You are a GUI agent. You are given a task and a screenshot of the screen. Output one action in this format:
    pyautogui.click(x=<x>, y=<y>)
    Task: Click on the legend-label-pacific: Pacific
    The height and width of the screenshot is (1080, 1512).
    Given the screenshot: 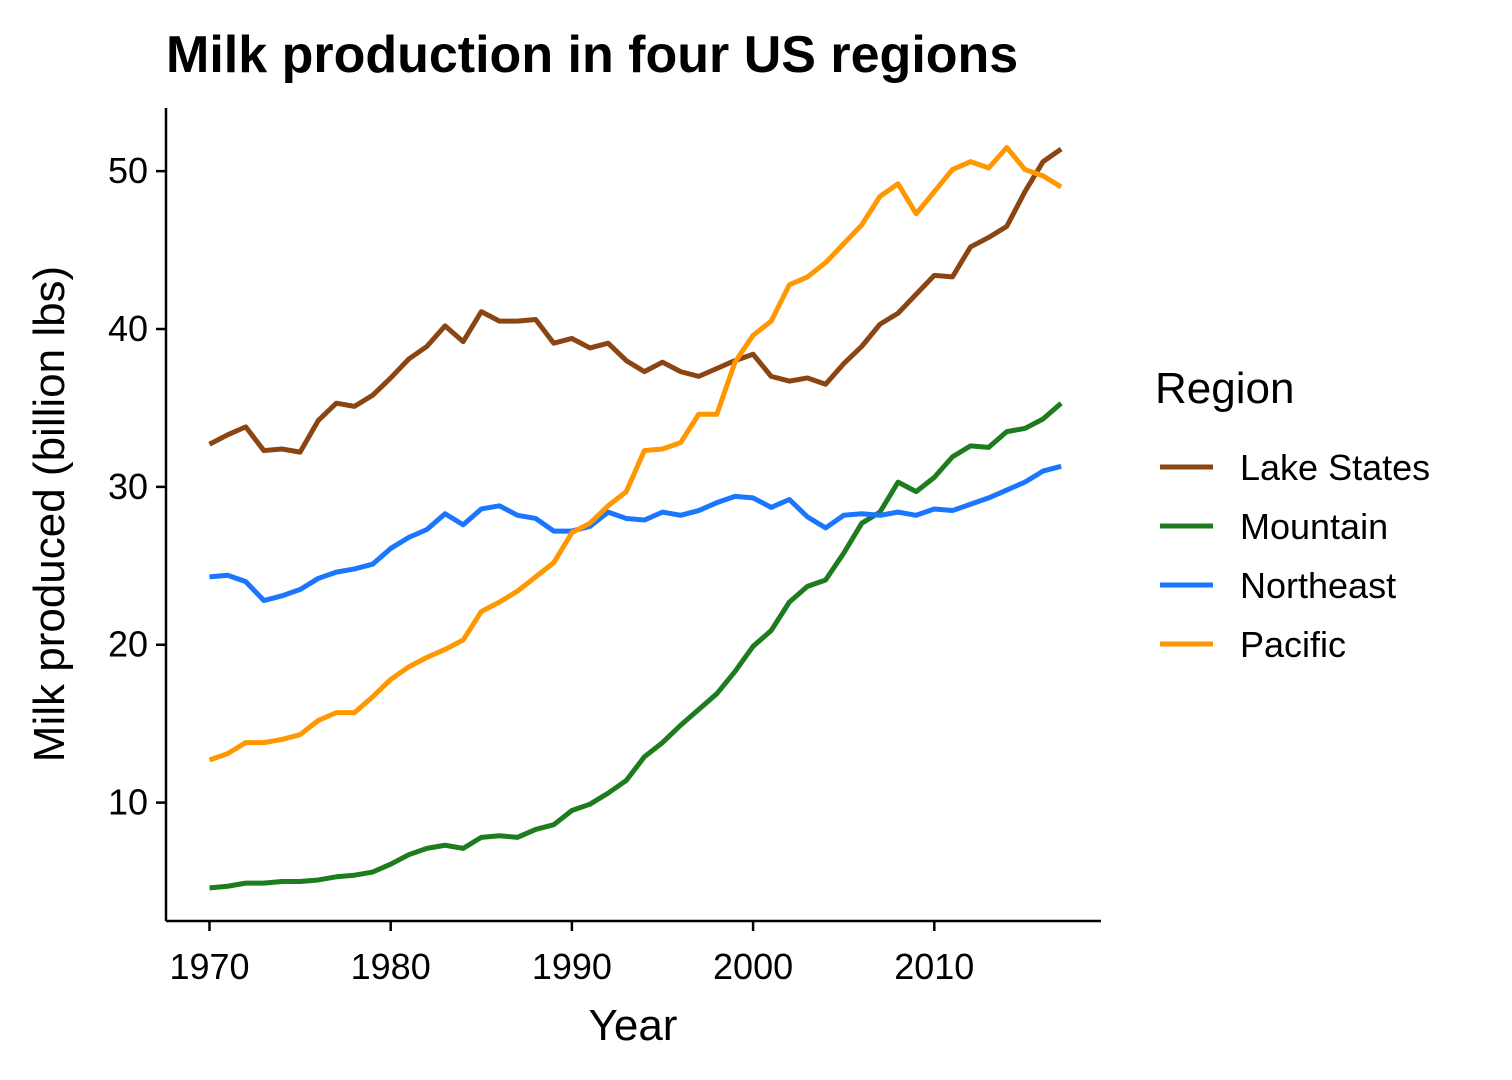 What is the action you would take?
    pyautogui.click(x=1293, y=644)
    